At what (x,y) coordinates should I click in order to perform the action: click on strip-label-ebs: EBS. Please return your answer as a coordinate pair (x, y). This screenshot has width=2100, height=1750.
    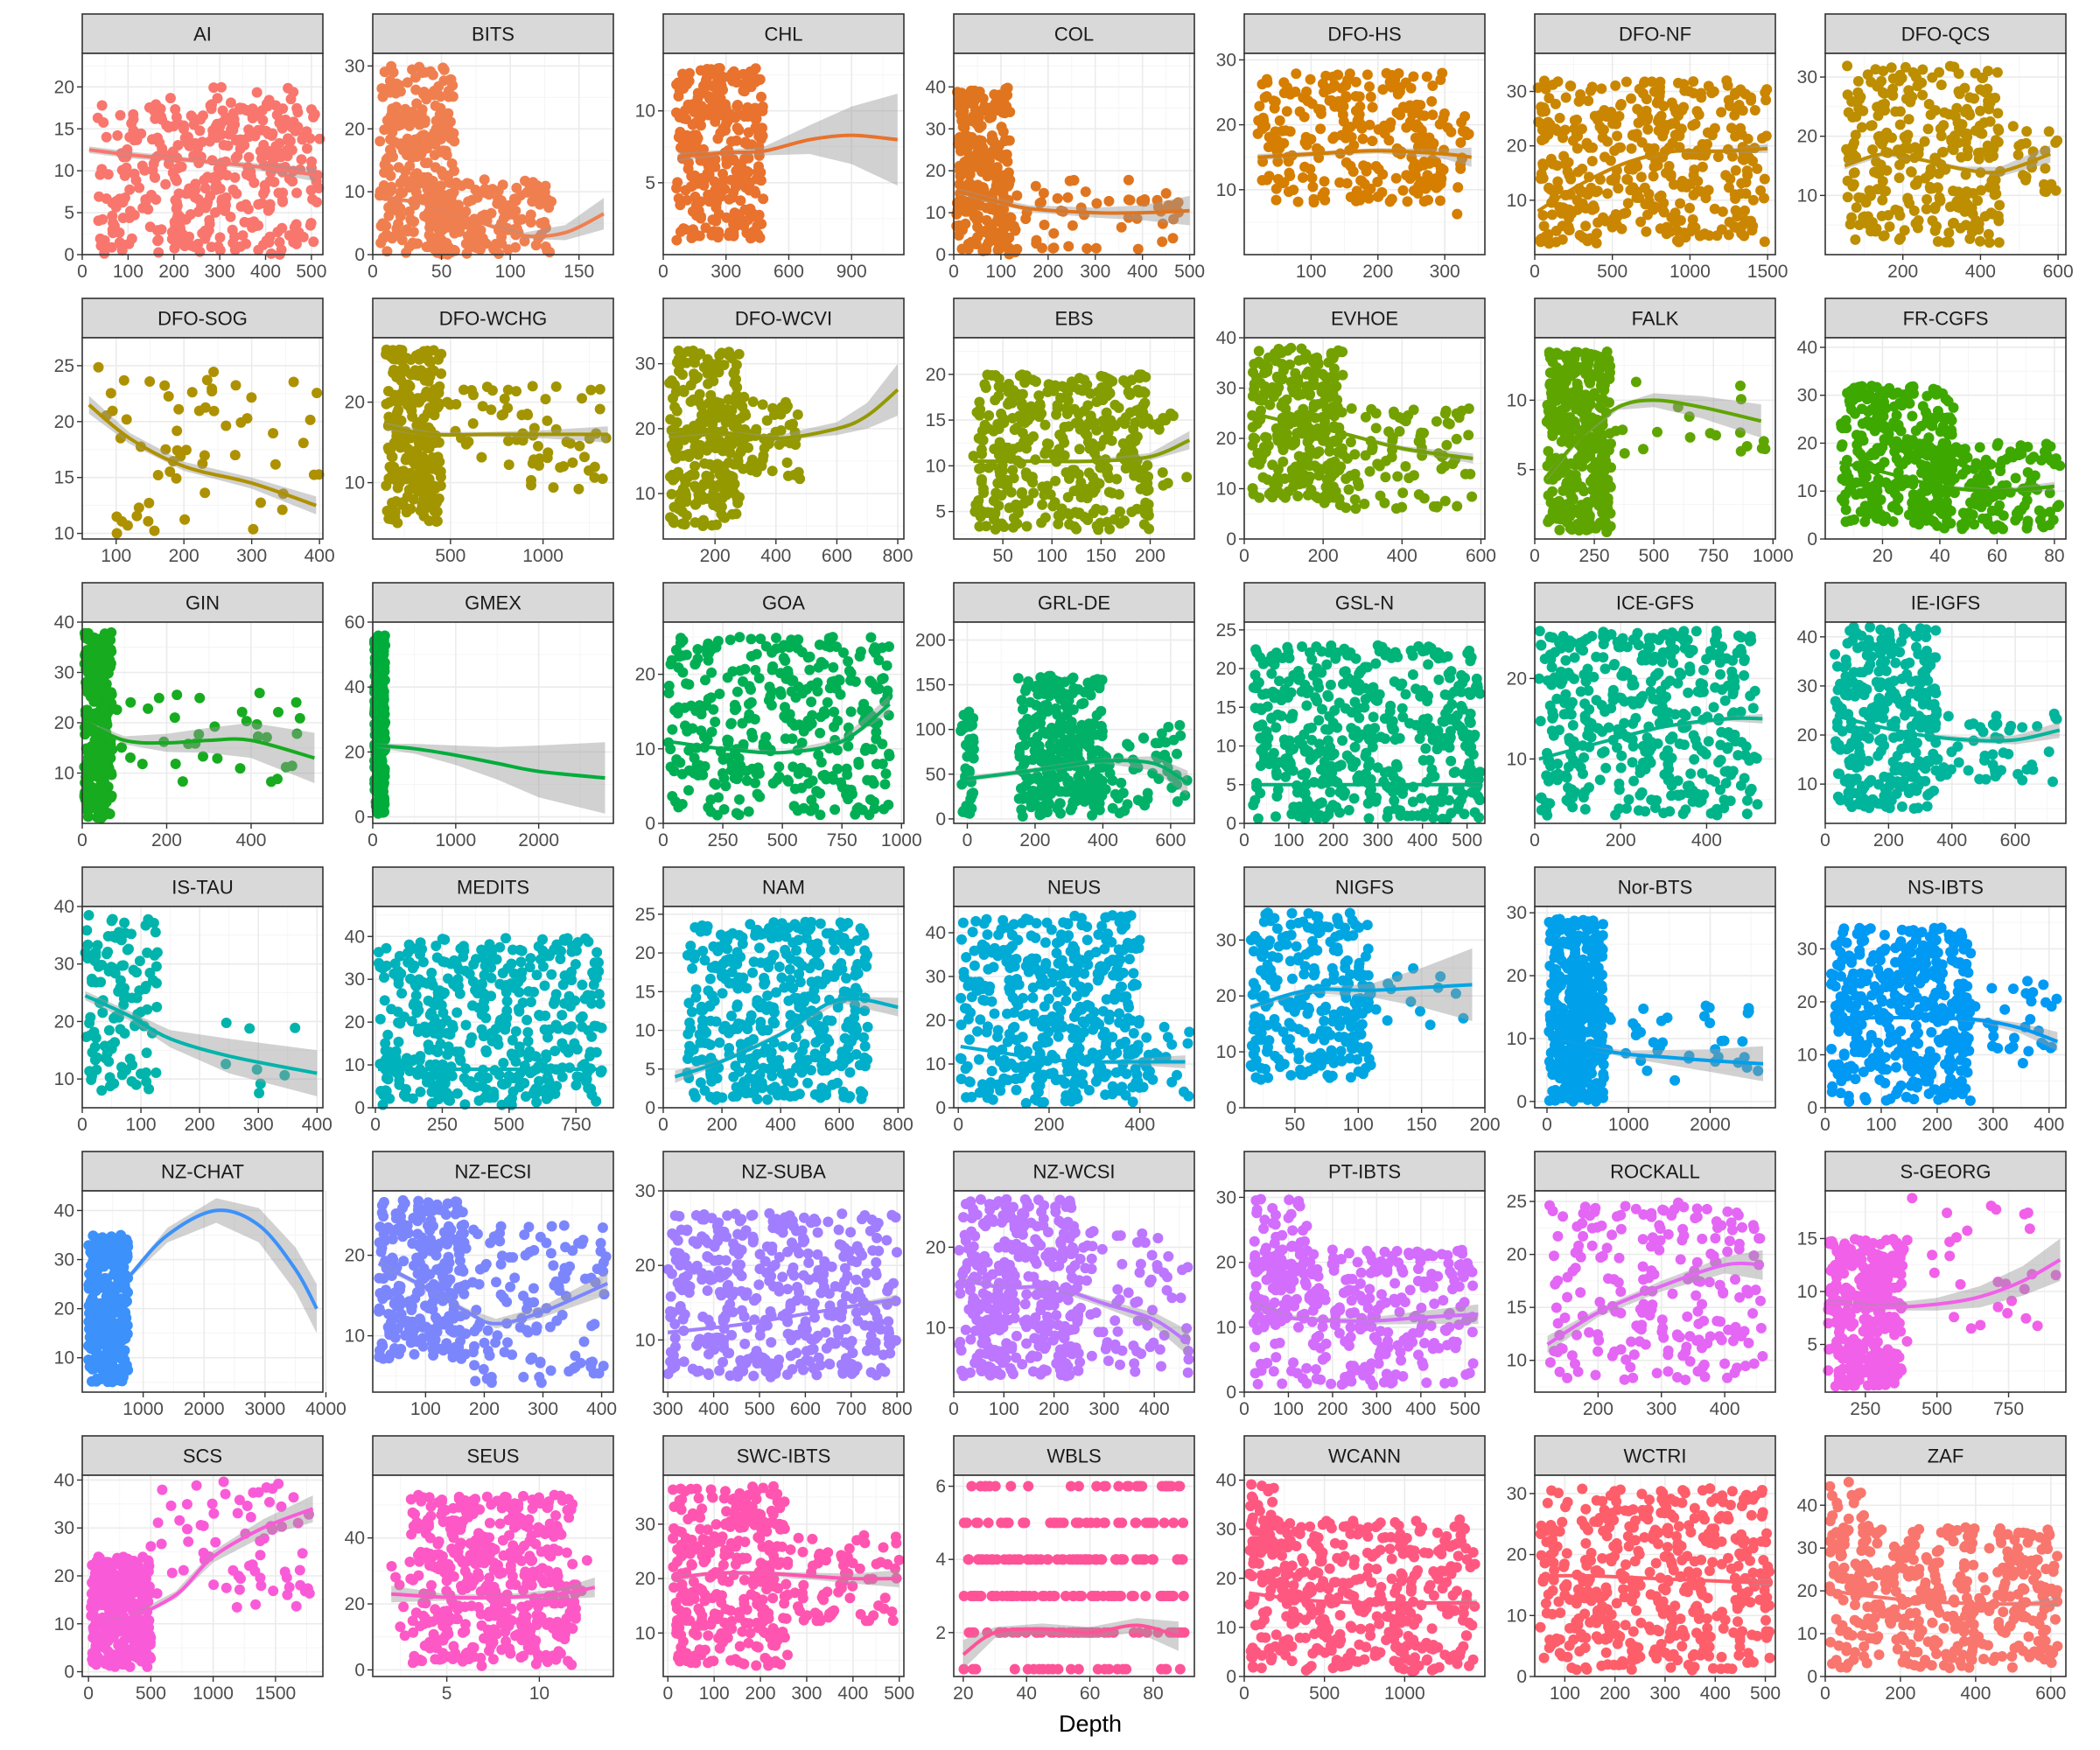
    Looking at the image, I should click on (1073, 319).